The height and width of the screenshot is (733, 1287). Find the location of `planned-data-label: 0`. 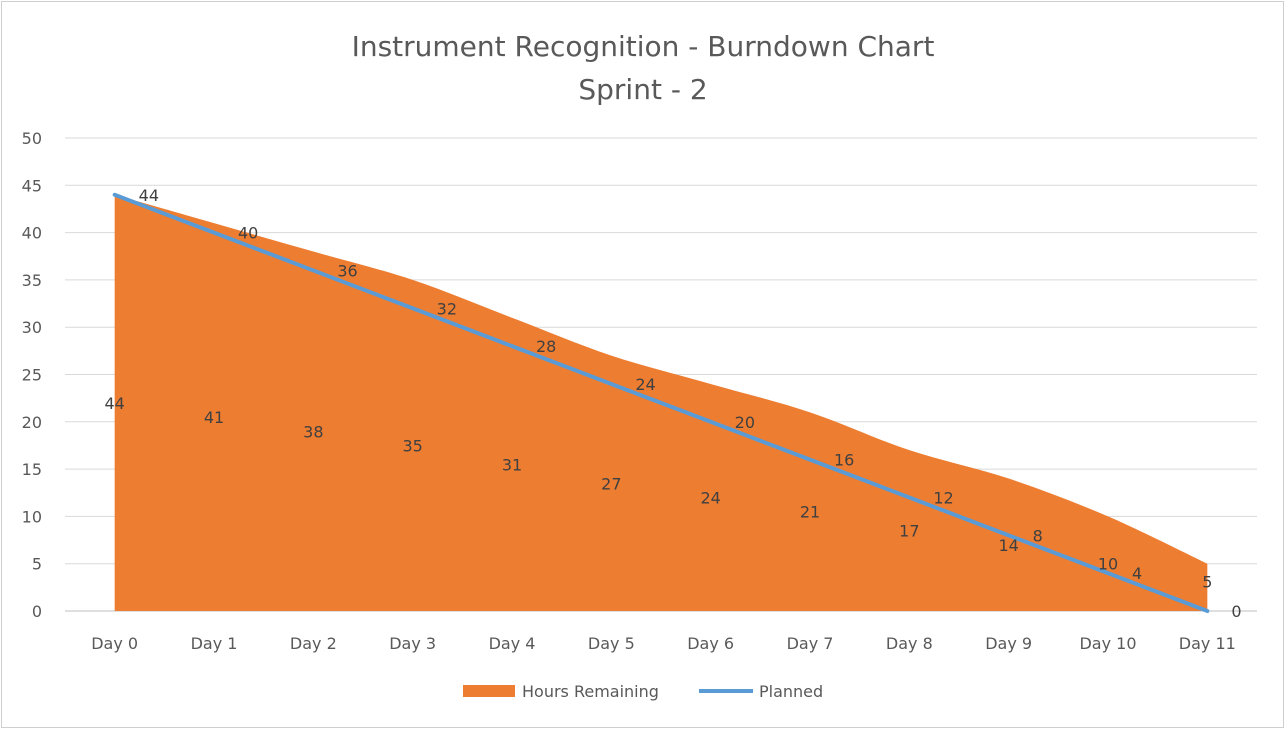

planned-data-label: 0 is located at coordinates (1236, 611).